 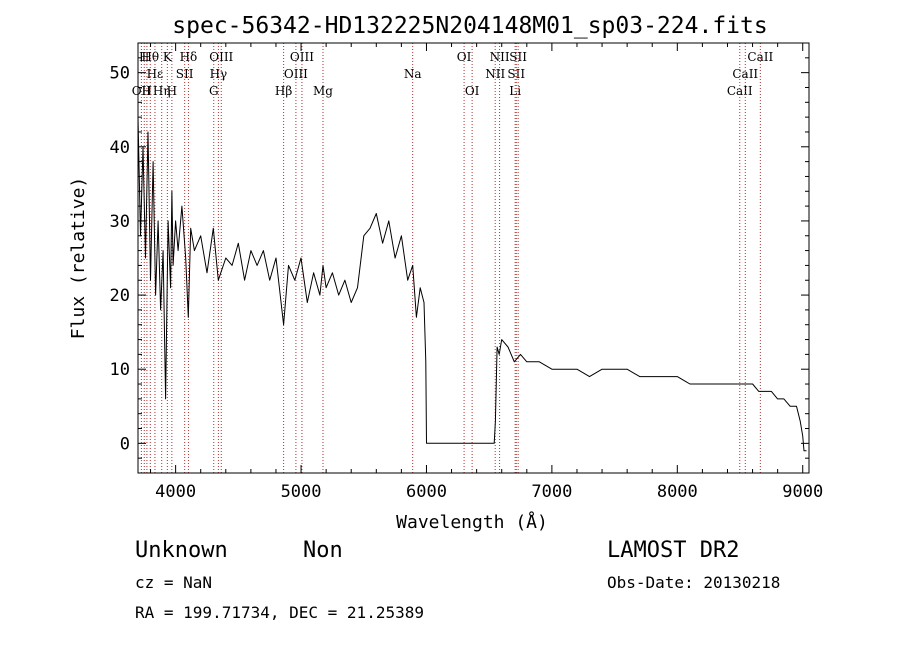 What do you see at coordinates (472, 522) in the screenshot?
I see `x-axis-label: Wavelength (Å)` at bounding box center [472, 522].